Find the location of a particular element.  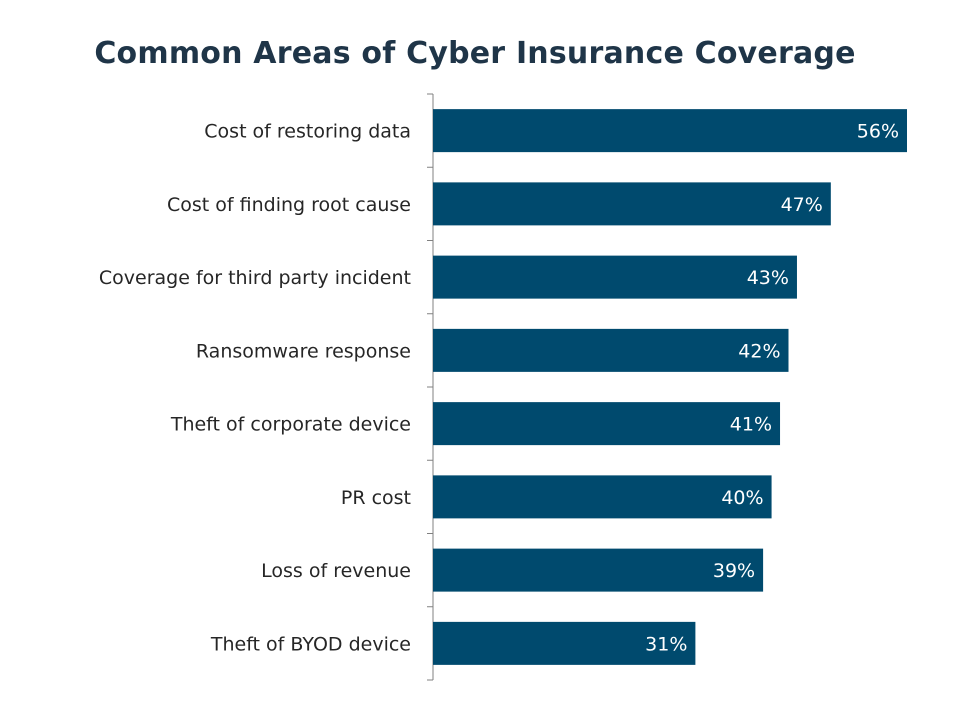

data-label: 39% is located at coordinates (734, 571).